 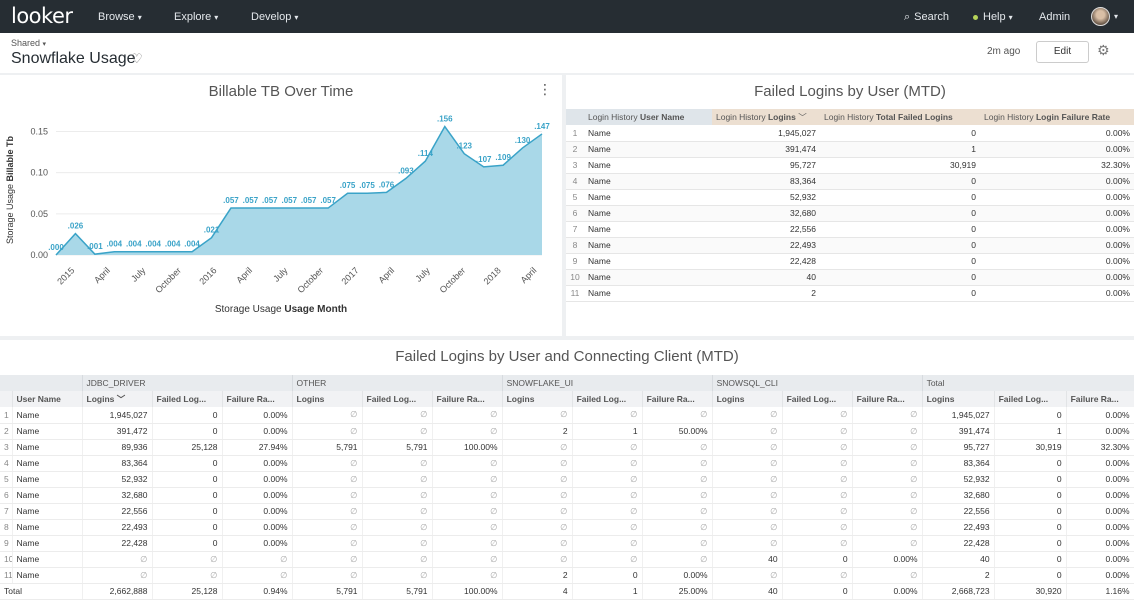 What do you see at coordinates (1055, 17) in the screenshot?
I see `nav-admin: Admin` at bounding box center [1055, 17].